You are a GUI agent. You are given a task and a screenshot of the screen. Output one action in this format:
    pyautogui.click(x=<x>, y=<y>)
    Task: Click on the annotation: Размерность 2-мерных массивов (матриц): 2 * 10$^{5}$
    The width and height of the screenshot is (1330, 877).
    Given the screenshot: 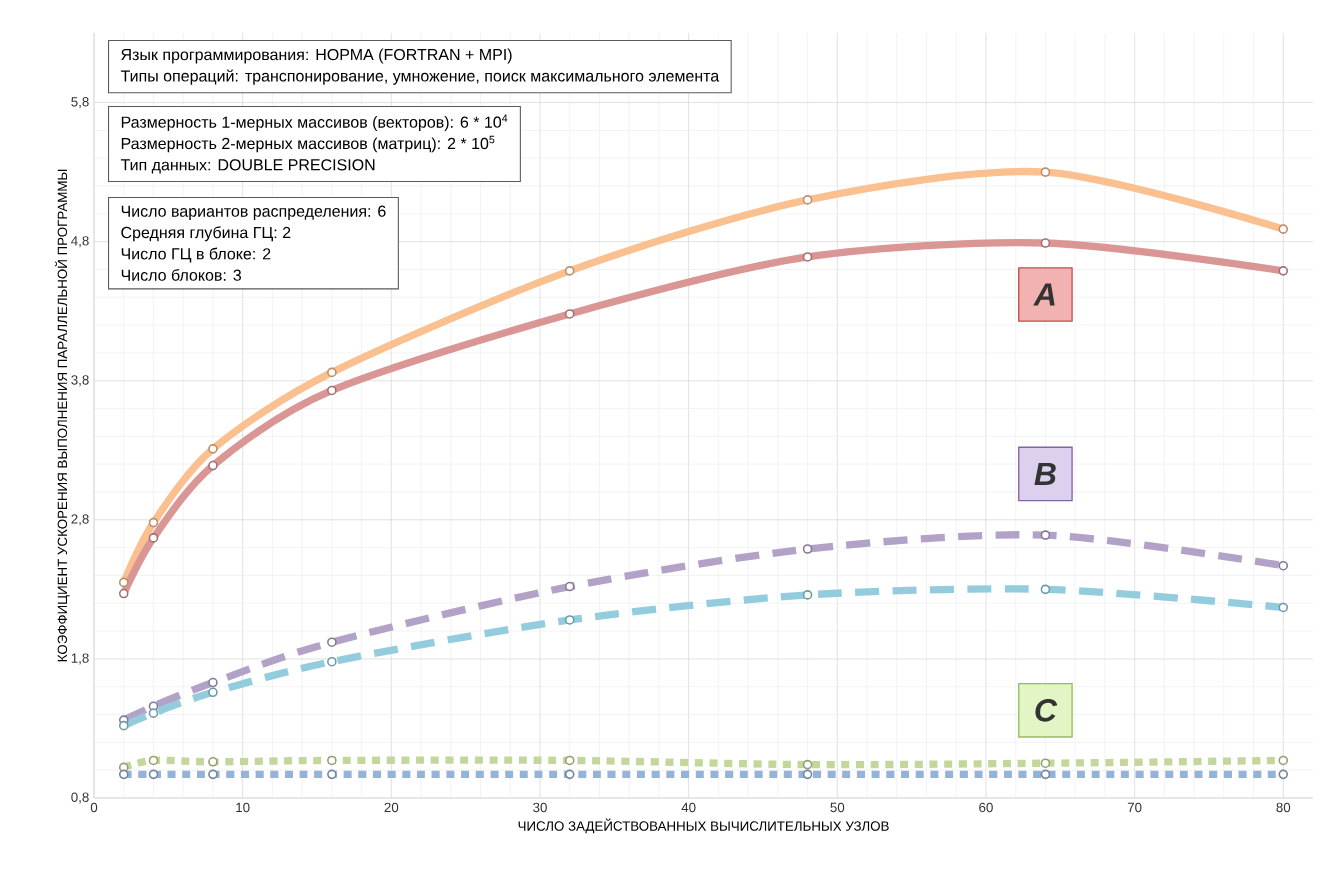 What is the action you would take?
    pyautogui.click(x=308, y=144)
    